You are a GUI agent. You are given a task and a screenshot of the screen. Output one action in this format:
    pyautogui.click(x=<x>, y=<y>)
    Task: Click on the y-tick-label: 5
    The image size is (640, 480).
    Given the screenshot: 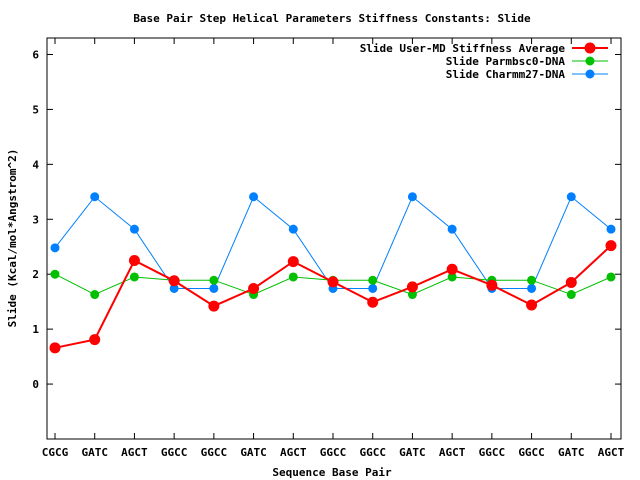 What is the action you would take?
    pyautogui.click(x=35, y=109)
    